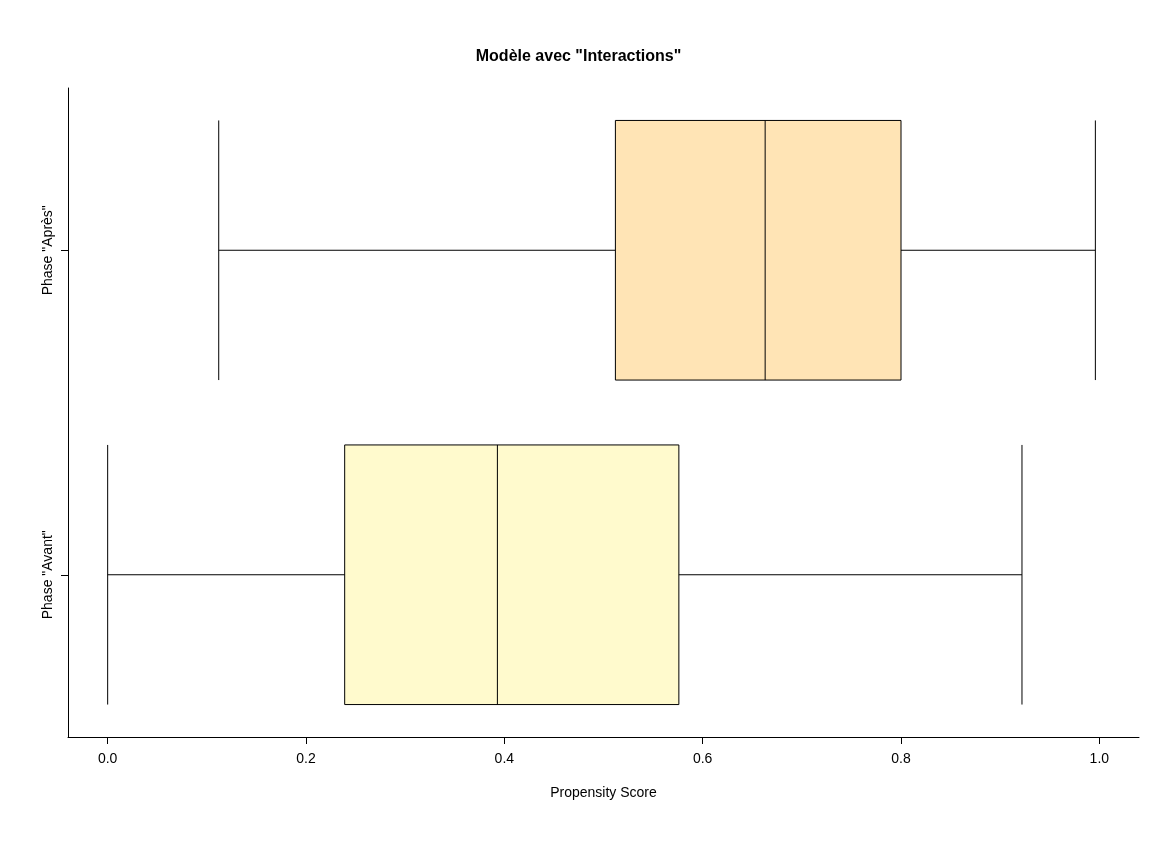  What do you see at coordinates (702, 758) in the screenshot?
I see `x-tick-label: 0.6` at bounding box center [702, 758].